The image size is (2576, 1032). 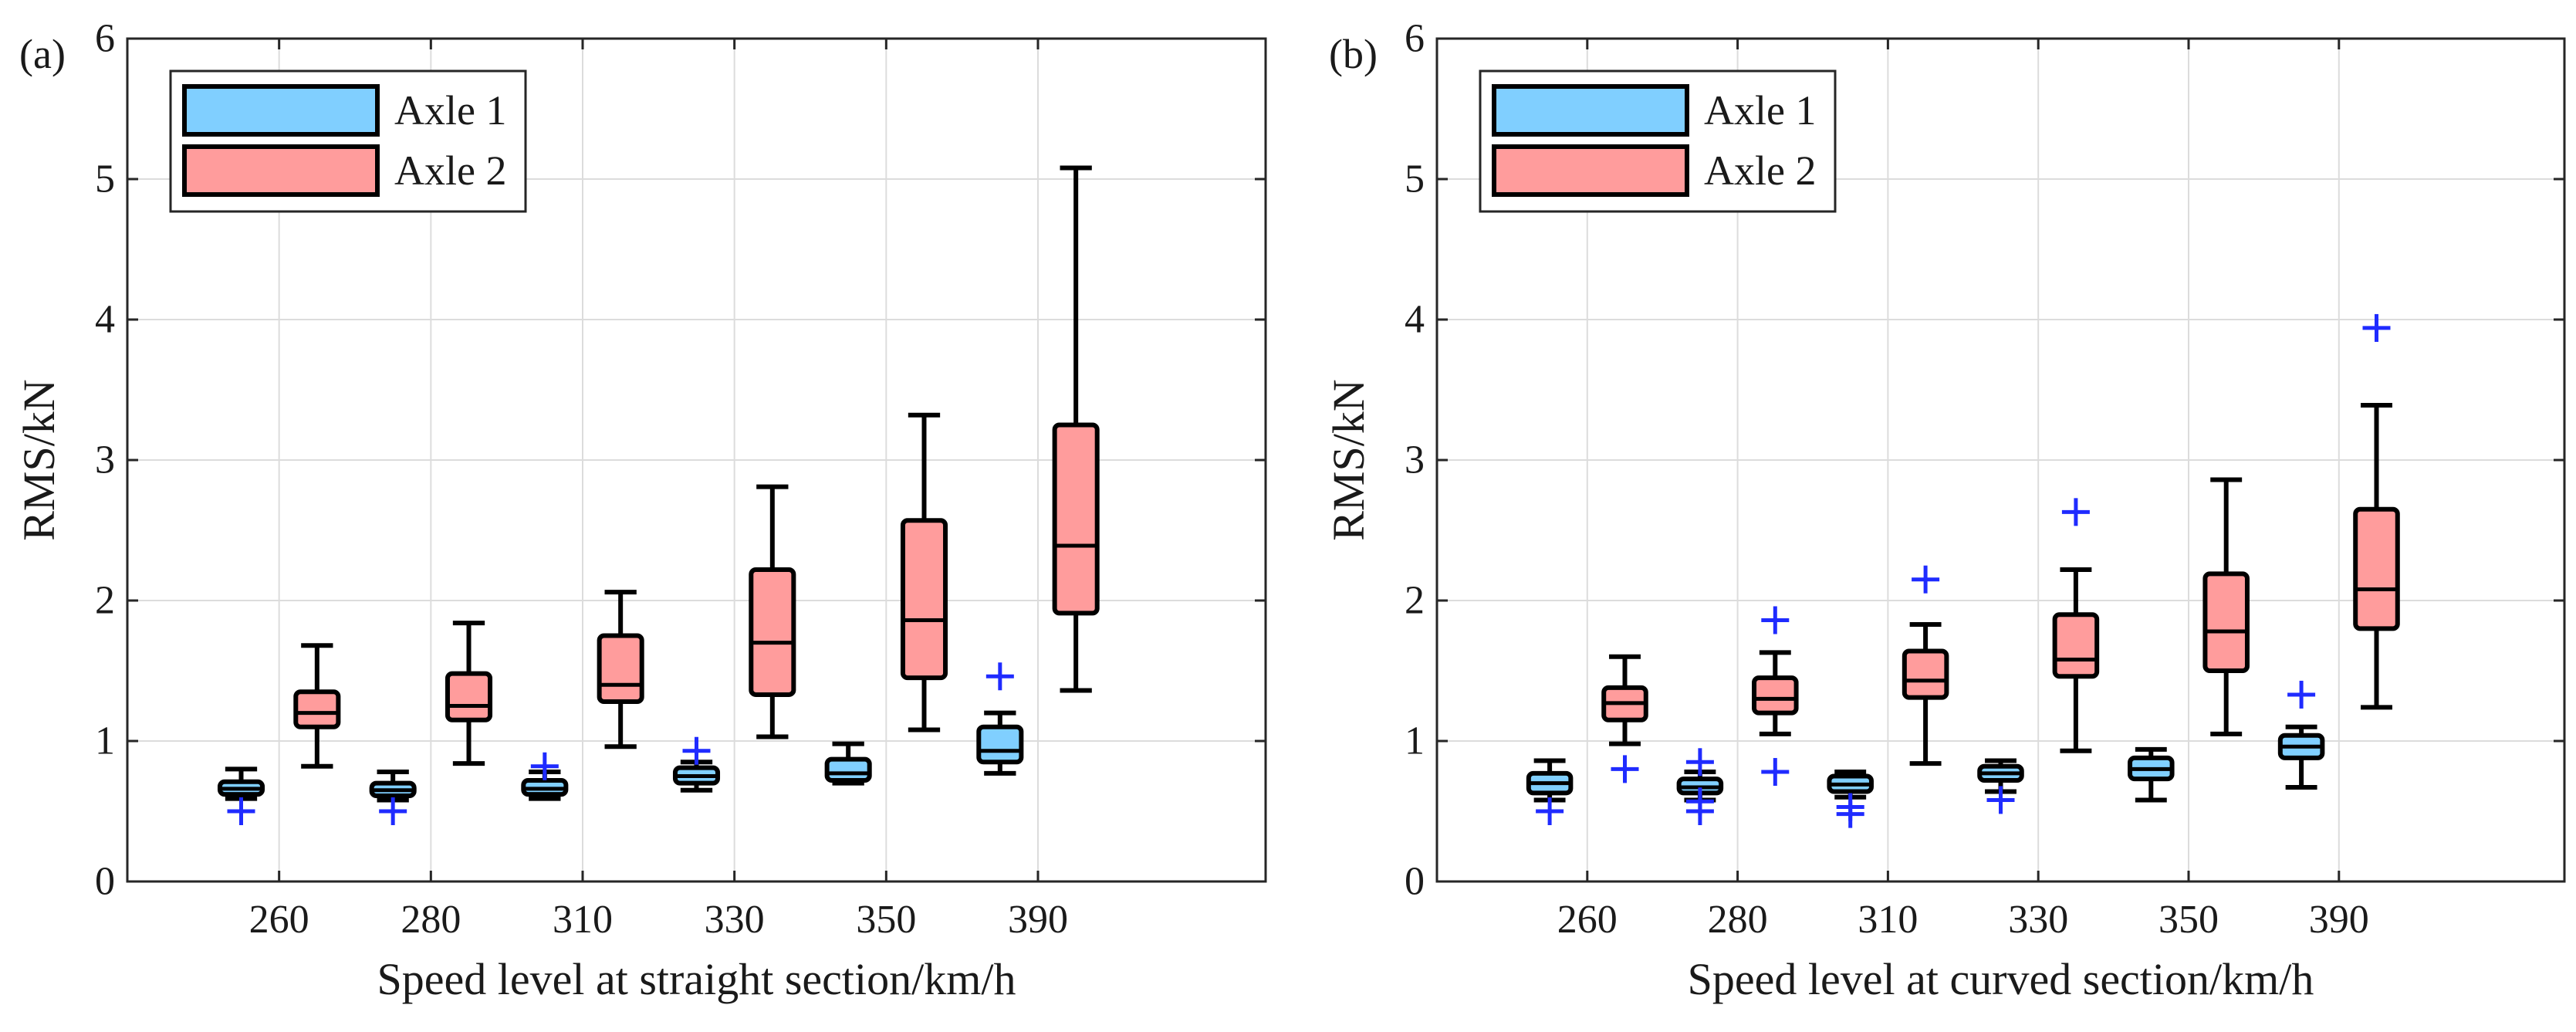 What do you see at coordinates (42, 54) in the screenshot?
I see `panel-label: (a)` at bounding box center [42, 54].